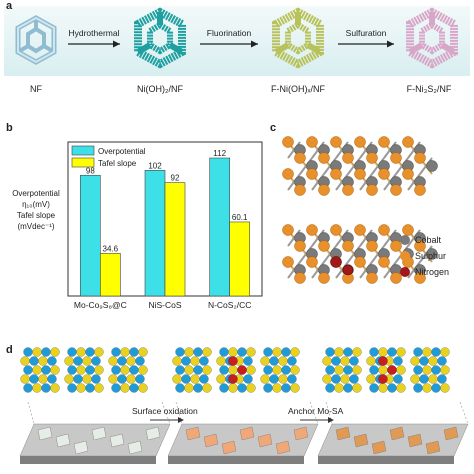  What do you see at coordinates (36, 193) in the screenshot?
I see `y-axis-label-line: Overpotential` at bounding box center [36, 193].